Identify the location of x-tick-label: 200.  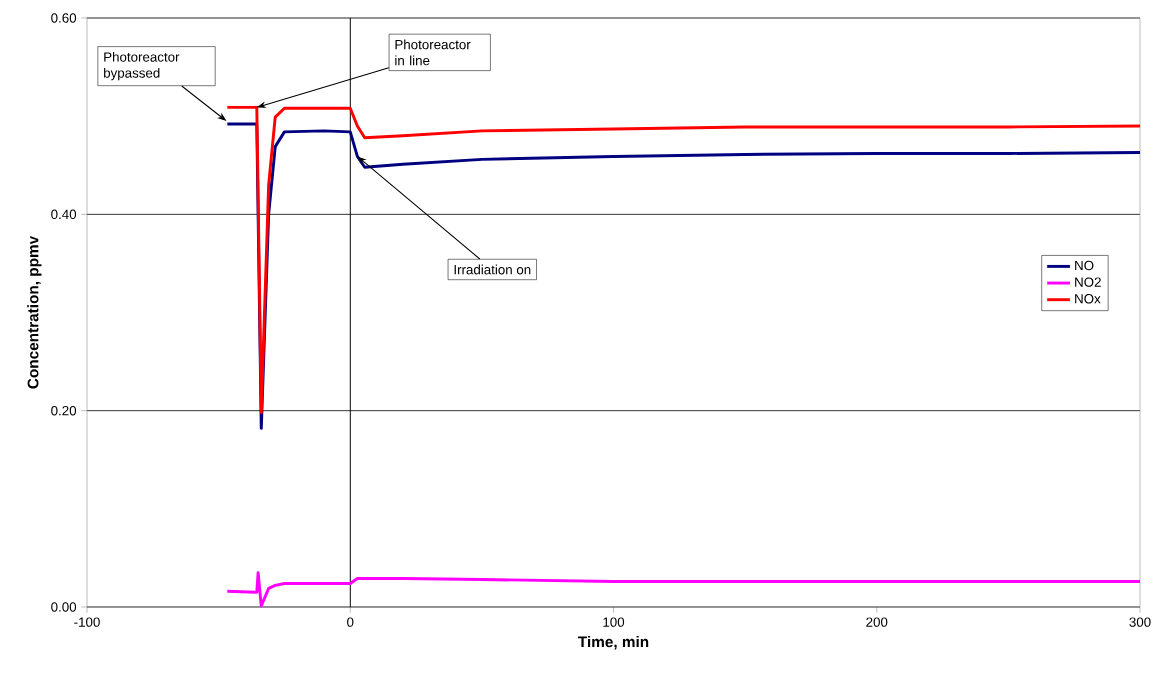
(877, 622).